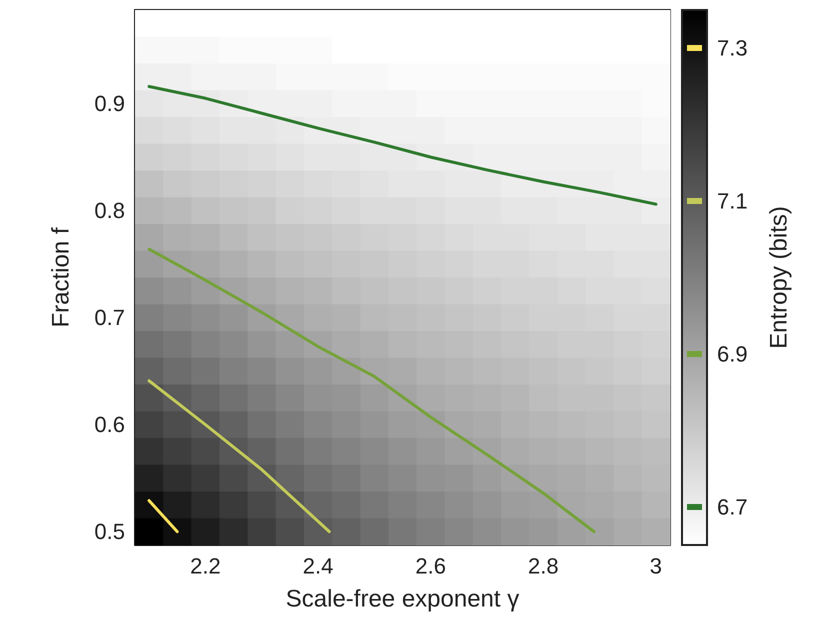 This screenshot has width=815, height=640. What do you see at coordinates (732, 201) in the screenshot?
I see `color-bar-label: 7.1` at bounding box center [732, 201].